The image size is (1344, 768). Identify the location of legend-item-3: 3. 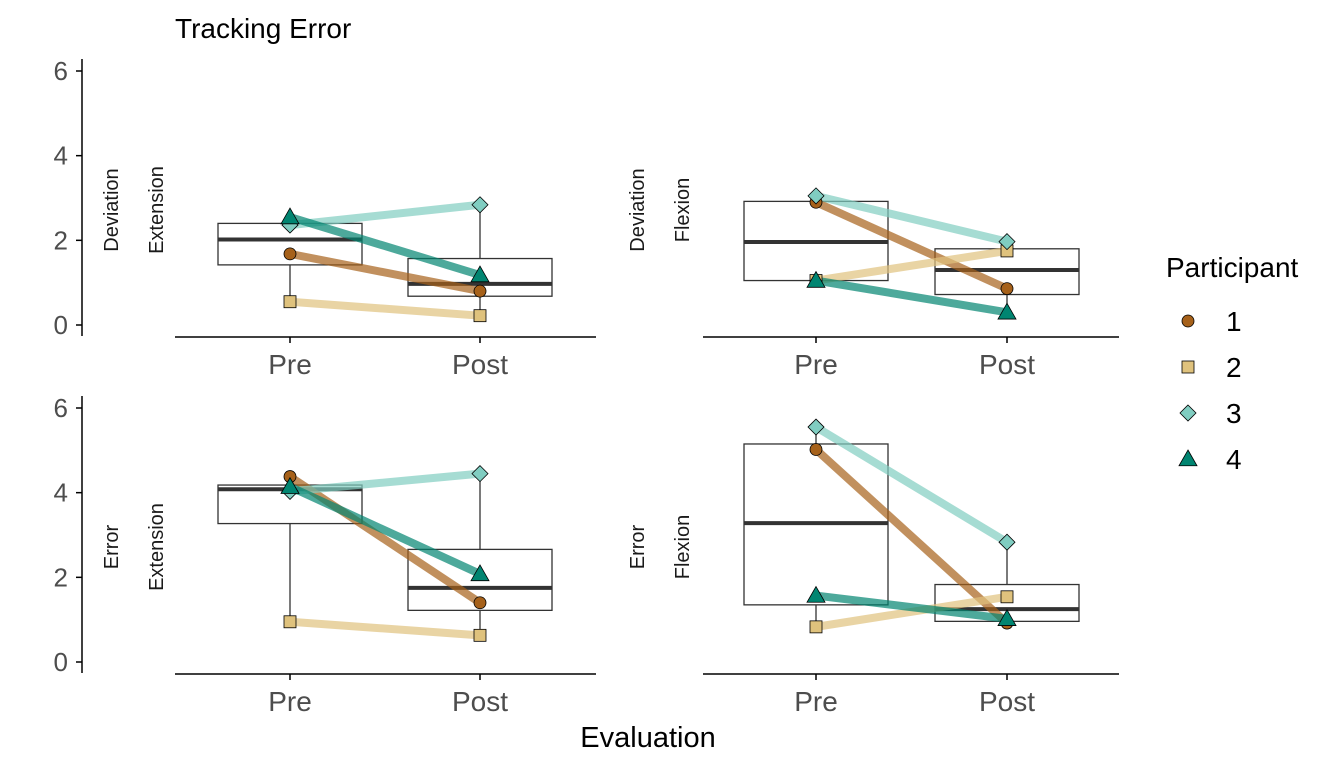
(1210, 413).